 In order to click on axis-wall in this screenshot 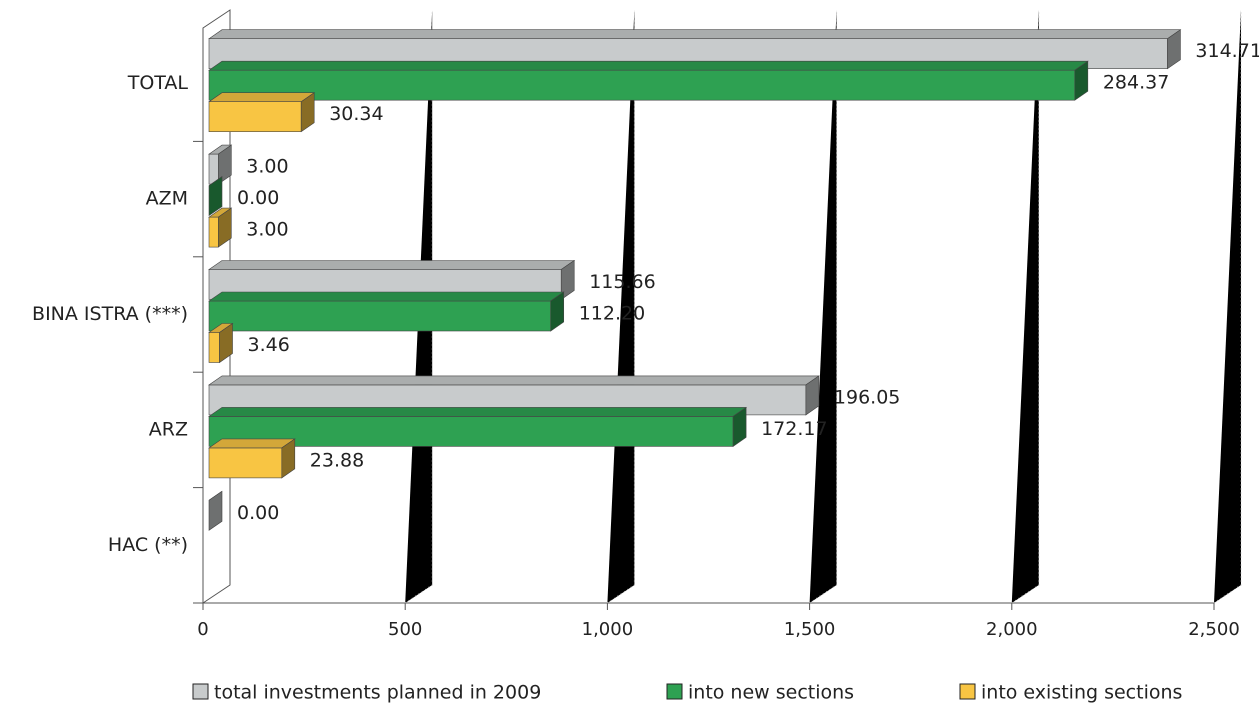, I will do `click(216, 306)`.